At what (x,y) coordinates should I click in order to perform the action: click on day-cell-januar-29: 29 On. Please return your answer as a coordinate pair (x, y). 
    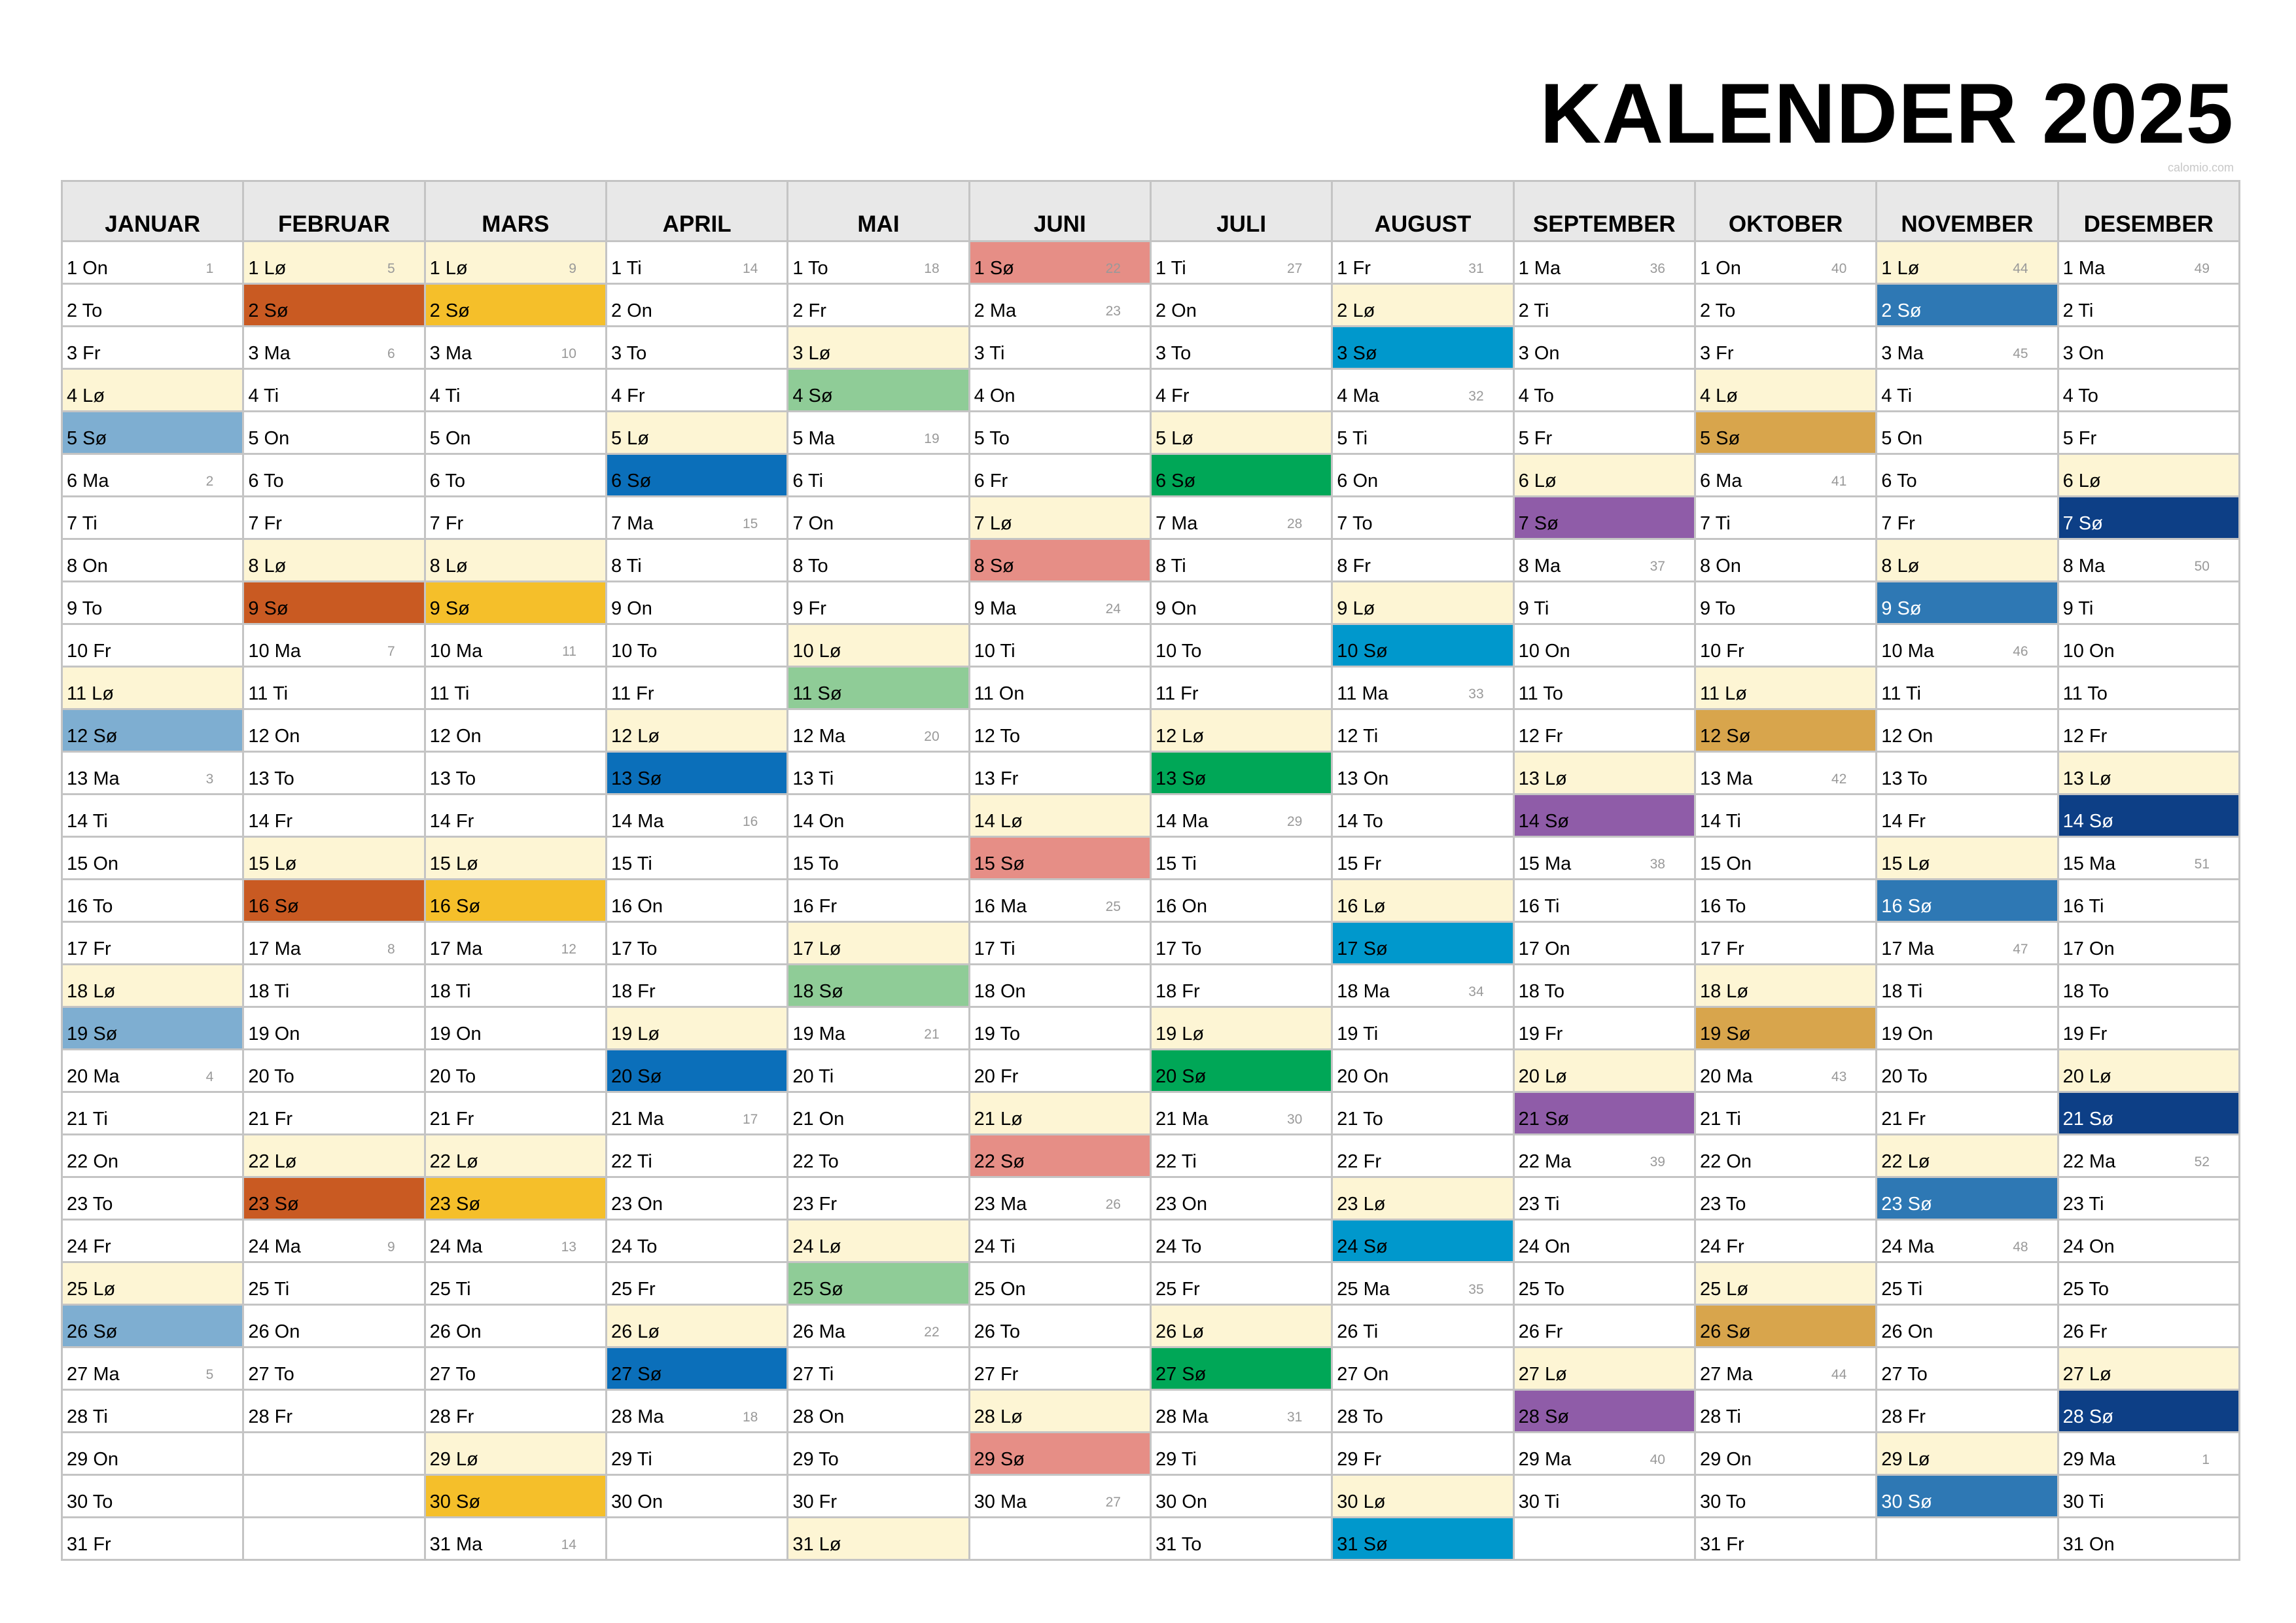
    Looking at the image, I should click on (154, 1455).